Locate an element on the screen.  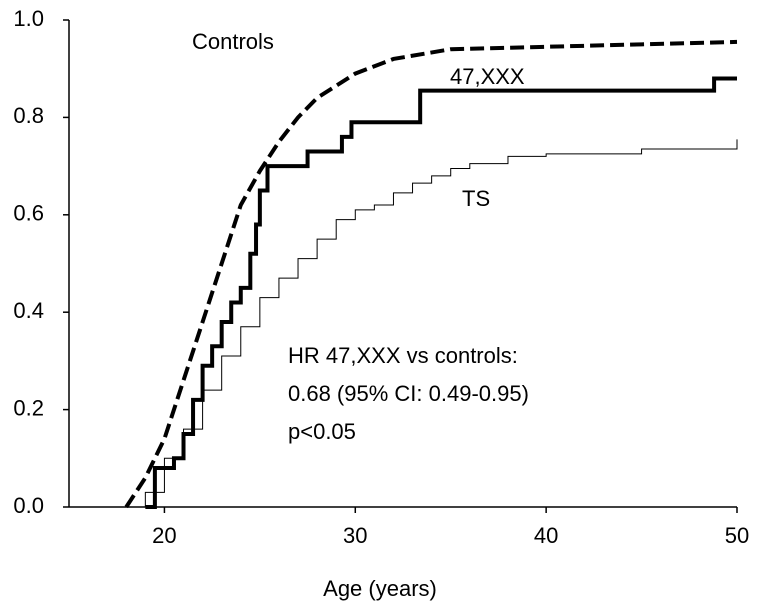
y-tick-label: 0.8 is located at coordinates (28, 115).